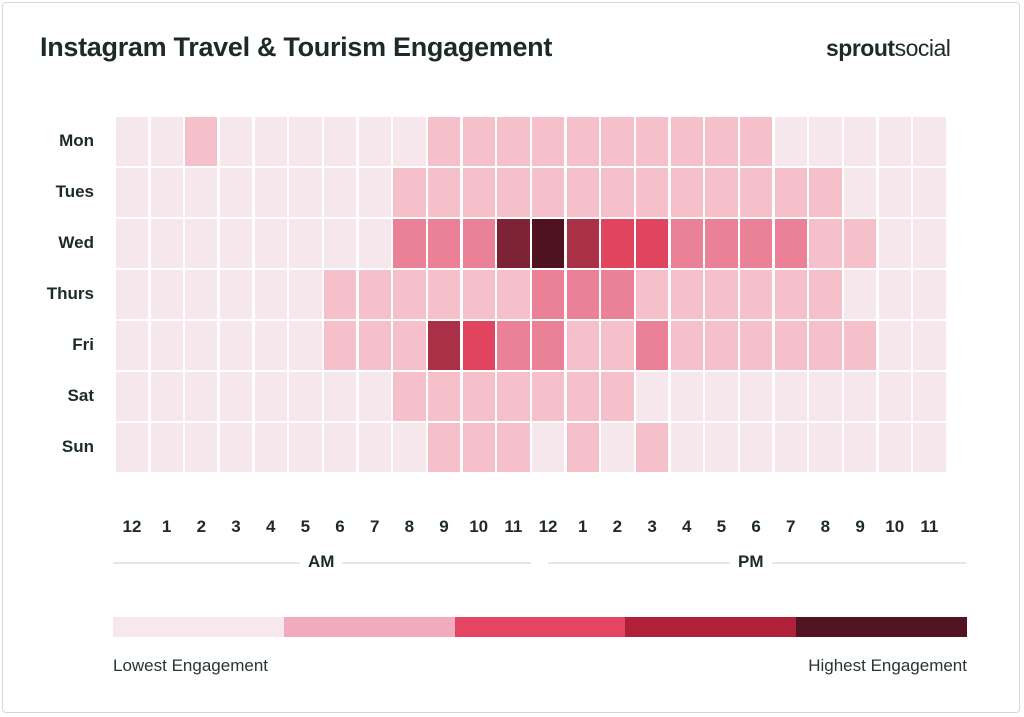  I want to click on hour-label: 5, so click(305, 526).